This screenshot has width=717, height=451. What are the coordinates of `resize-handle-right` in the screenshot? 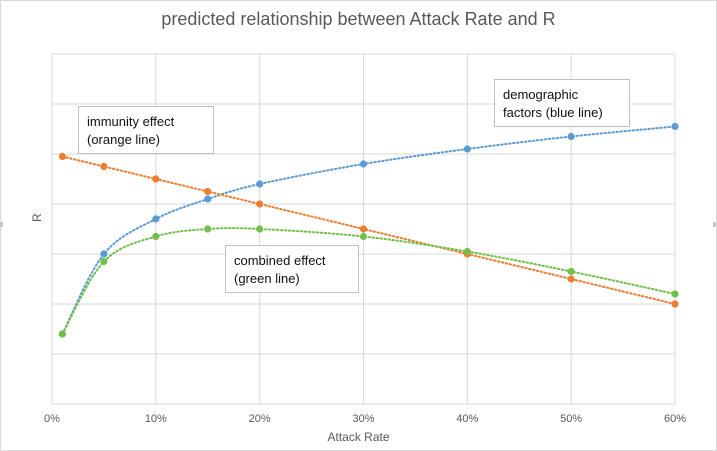 It's located at (714, 224).